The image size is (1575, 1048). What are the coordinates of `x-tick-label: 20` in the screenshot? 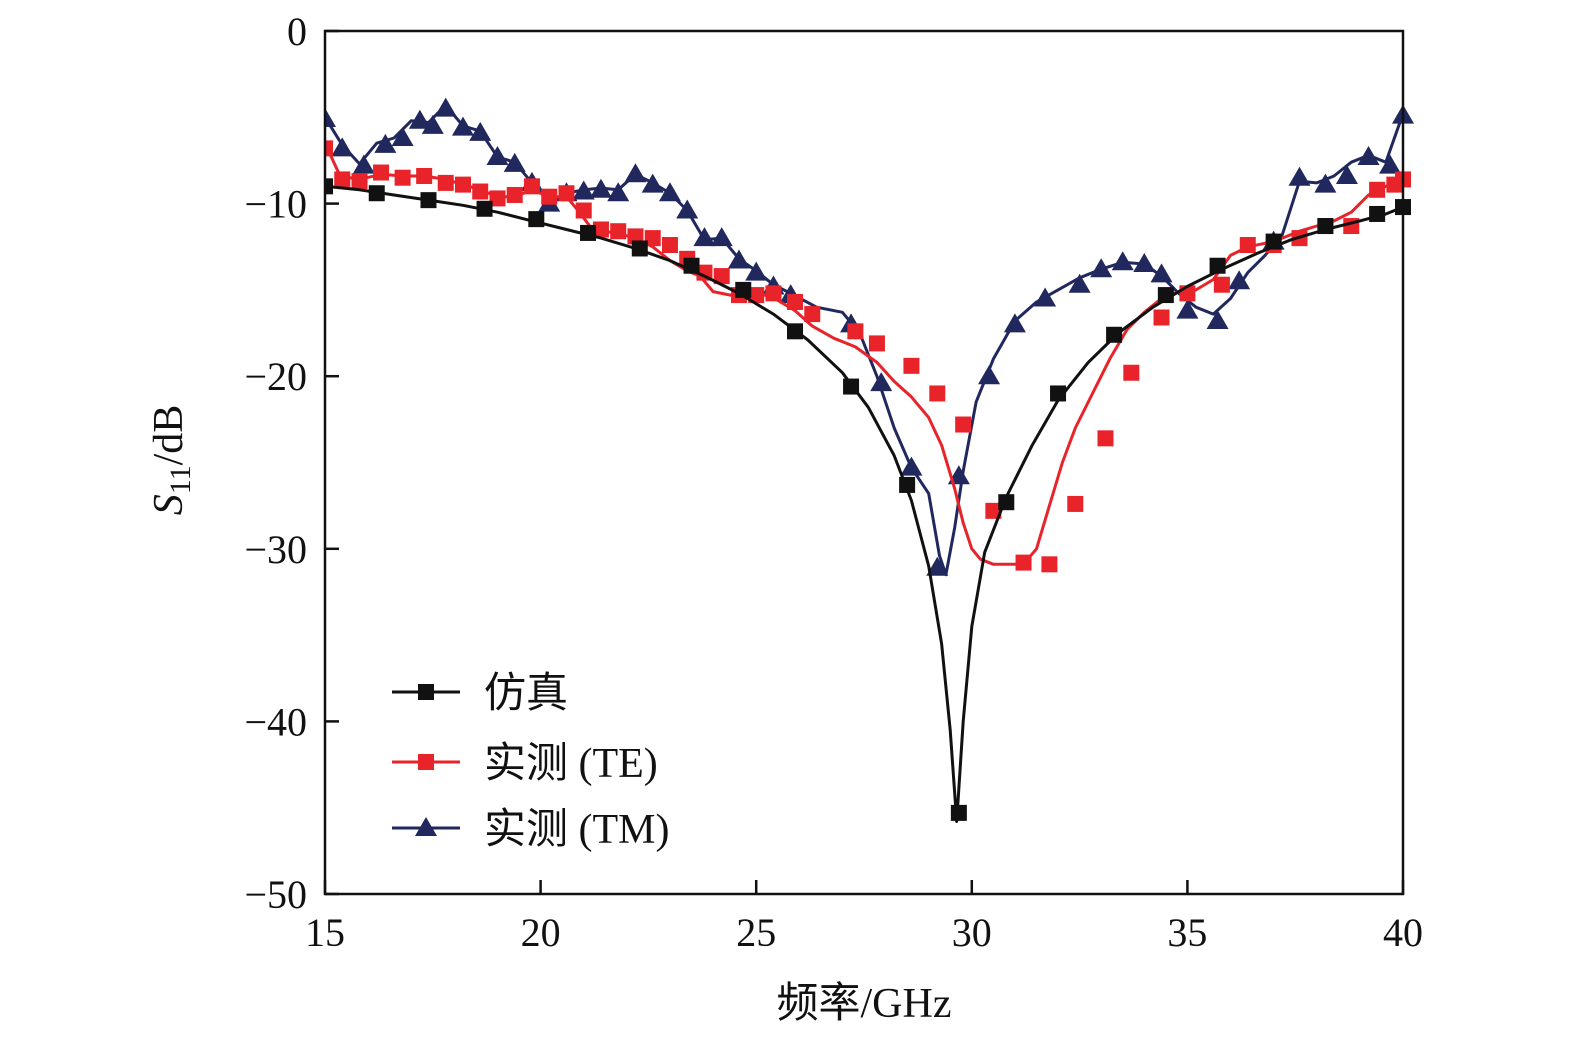 It's located at (541, 932).